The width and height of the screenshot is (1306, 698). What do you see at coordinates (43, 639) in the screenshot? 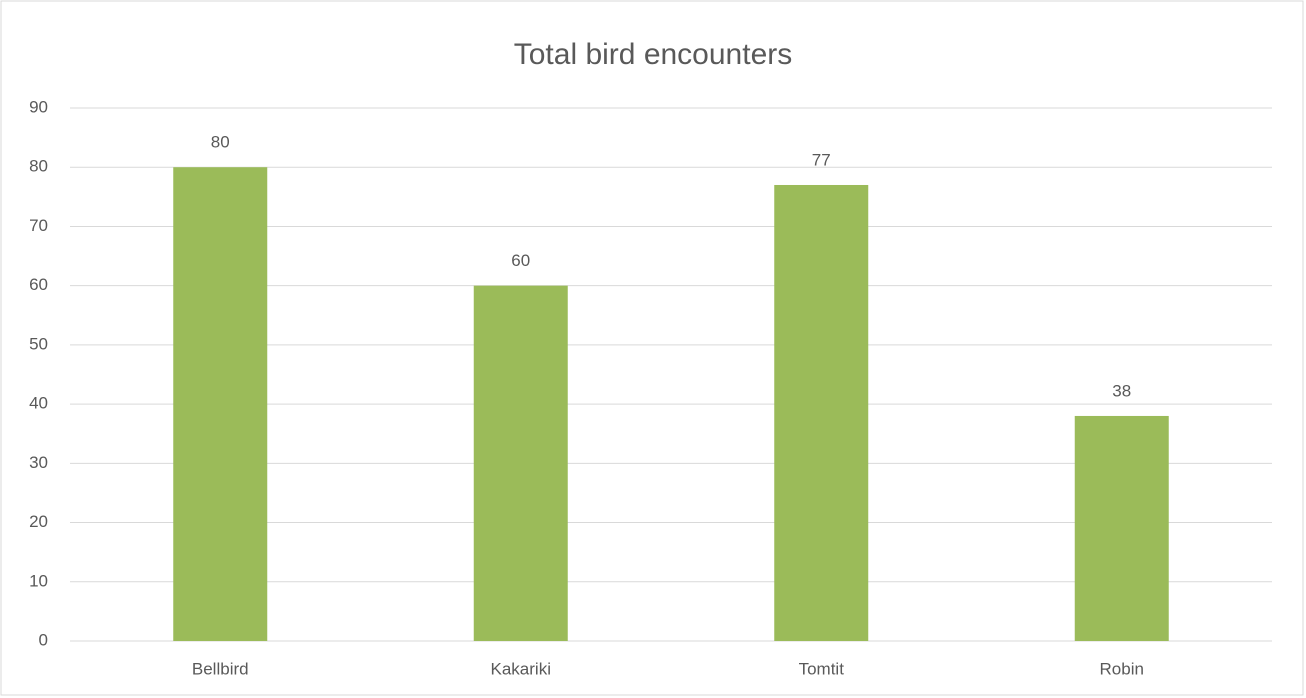
I see `y-tick-label: 0` at bounding box center [43, 639].